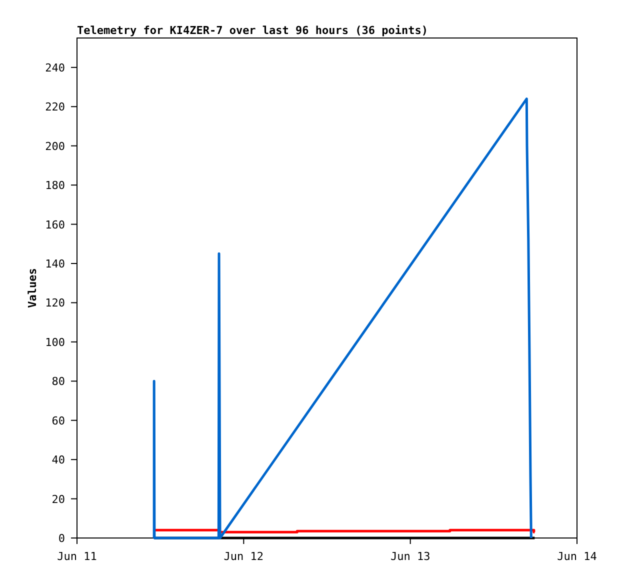  Describe the element at coordinates (55, 67) in the screenshot. I see `y-tick-label: 240` at that location.